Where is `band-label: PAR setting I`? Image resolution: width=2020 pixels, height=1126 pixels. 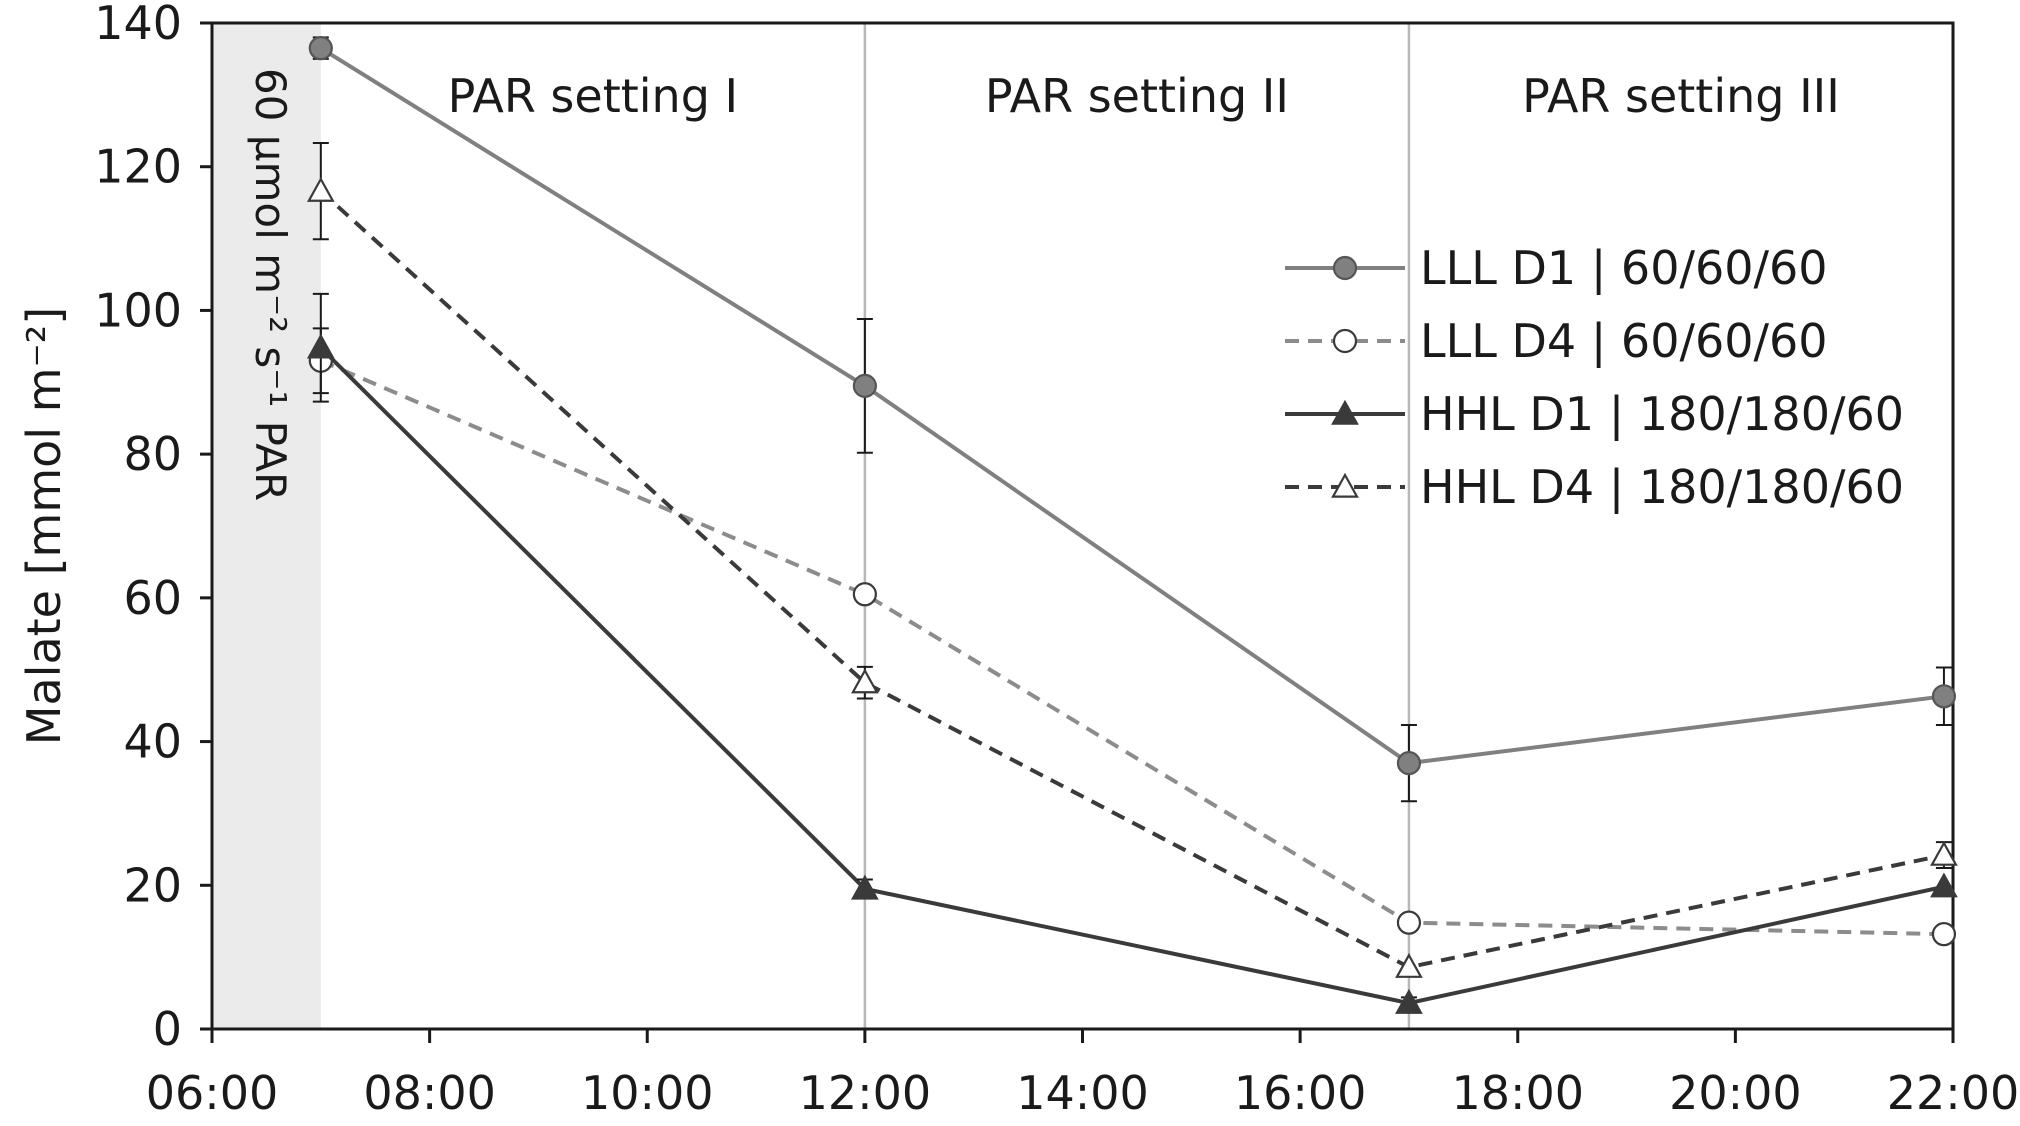
band-label: PAR setting I is located at coordinates (593, 96).